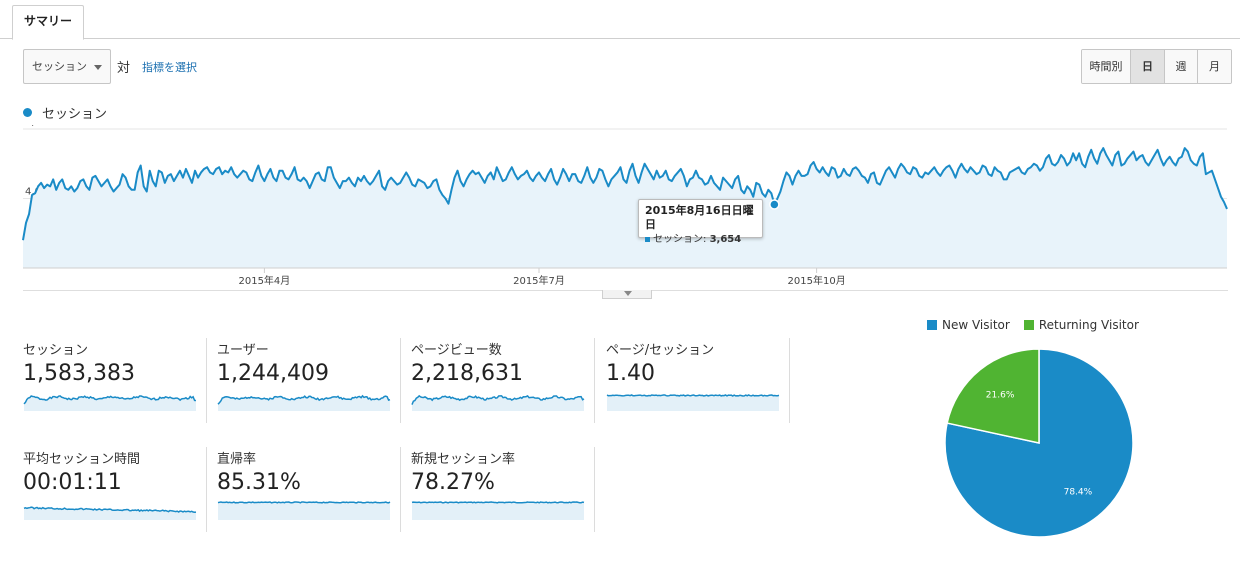 Image resolution: width=1240 pixels, height=562 pixels. What do you see at coordinates (27, 112) in the screenshot?
I see `series-dot-icon` at bounding box center [27, 112].